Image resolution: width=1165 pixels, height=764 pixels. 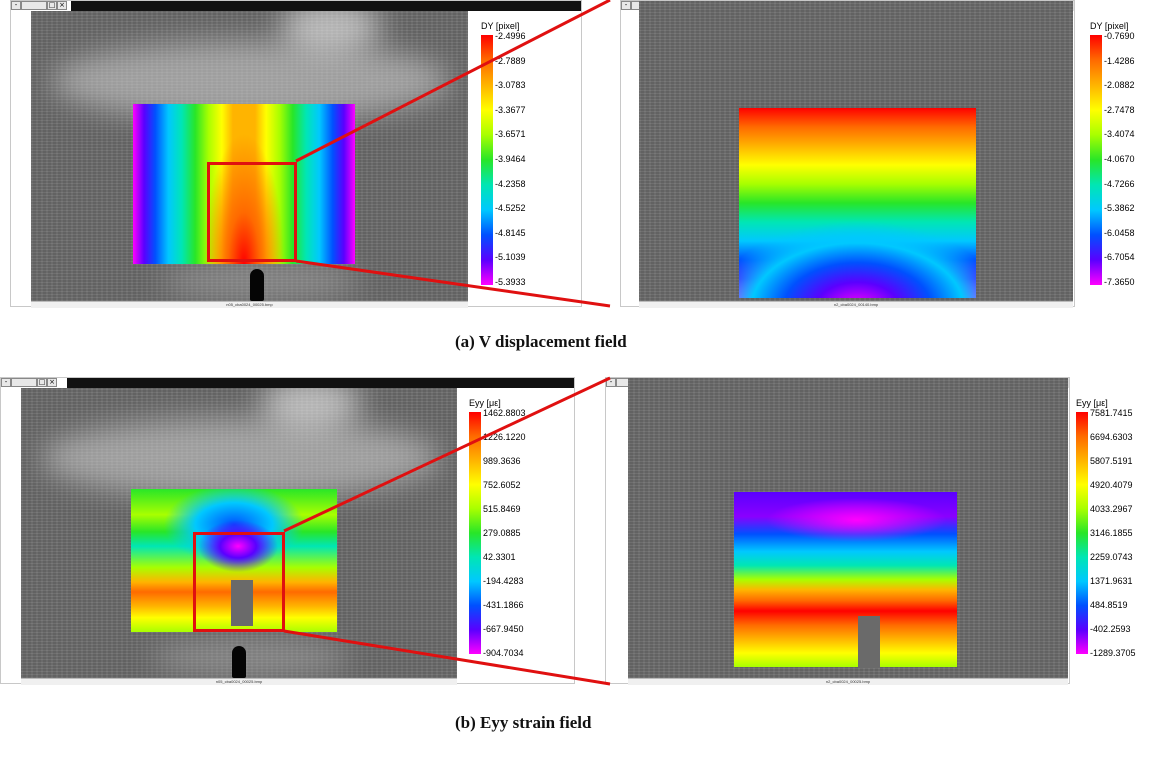 I want to click on colorbar-tick-label: -3.6571, so click(x=510, y=134).